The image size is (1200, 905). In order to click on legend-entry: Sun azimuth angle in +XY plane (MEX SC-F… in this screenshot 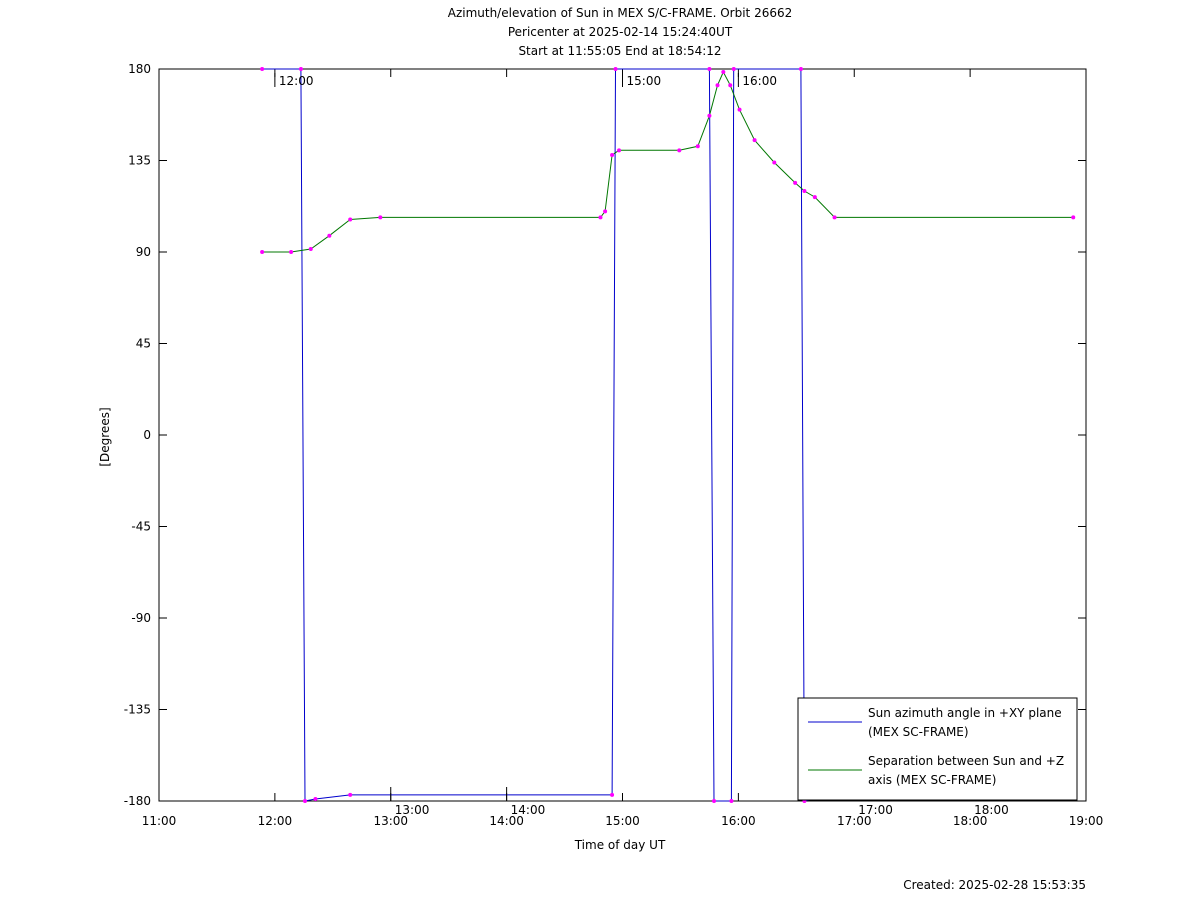, I will do `click(965, 722)`.